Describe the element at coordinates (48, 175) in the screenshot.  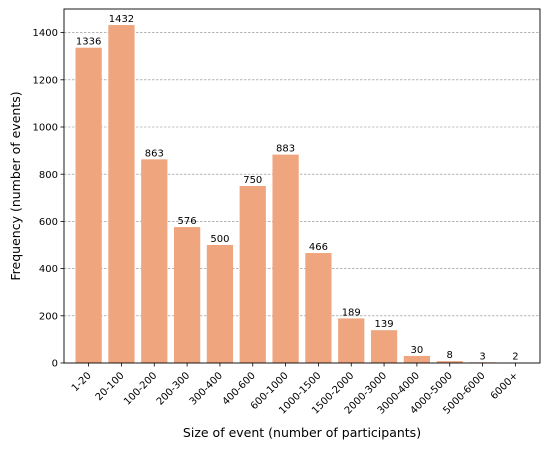
I see `y-tick-label: 800` at that location.